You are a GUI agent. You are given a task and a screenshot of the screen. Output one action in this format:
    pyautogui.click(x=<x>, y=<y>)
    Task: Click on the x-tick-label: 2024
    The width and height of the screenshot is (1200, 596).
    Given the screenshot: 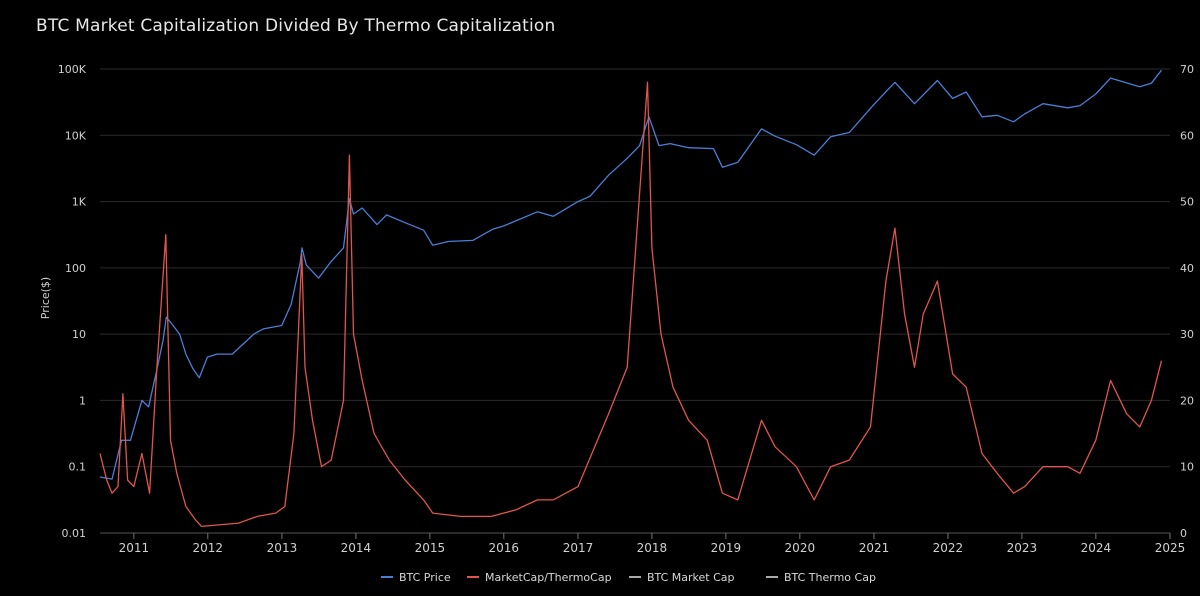 What is the action you would take?
    pyautogui.click(x=1096, y=548)
    